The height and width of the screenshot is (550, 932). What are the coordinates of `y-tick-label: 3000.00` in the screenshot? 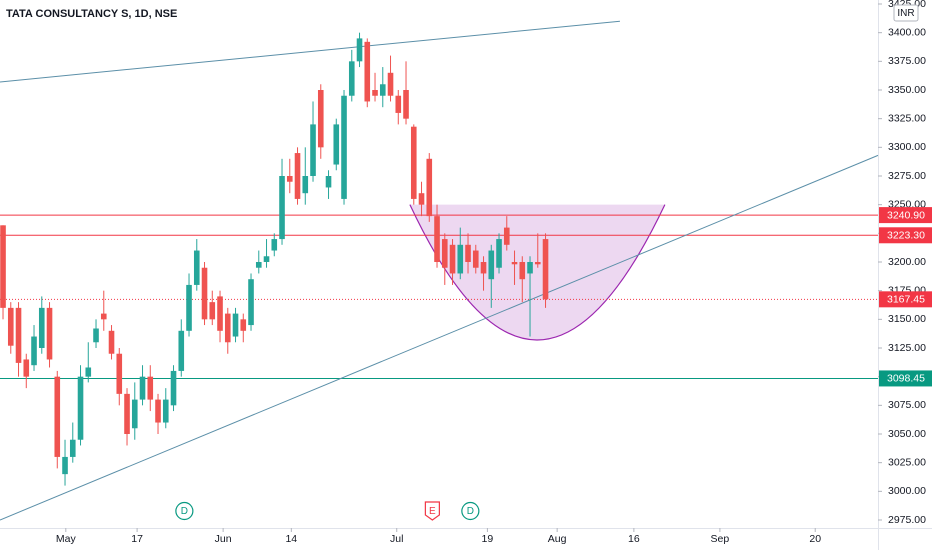 It's located at (907, 491).